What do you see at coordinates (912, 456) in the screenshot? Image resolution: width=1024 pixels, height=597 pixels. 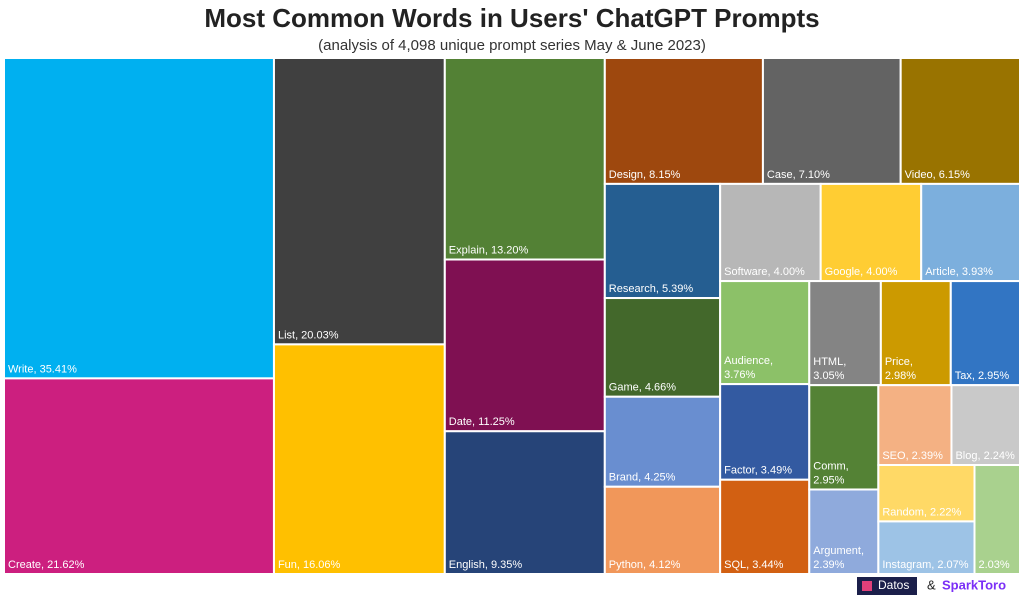 I see `tile-label: SEO, 2.39%` at bounding box center [912, 456].